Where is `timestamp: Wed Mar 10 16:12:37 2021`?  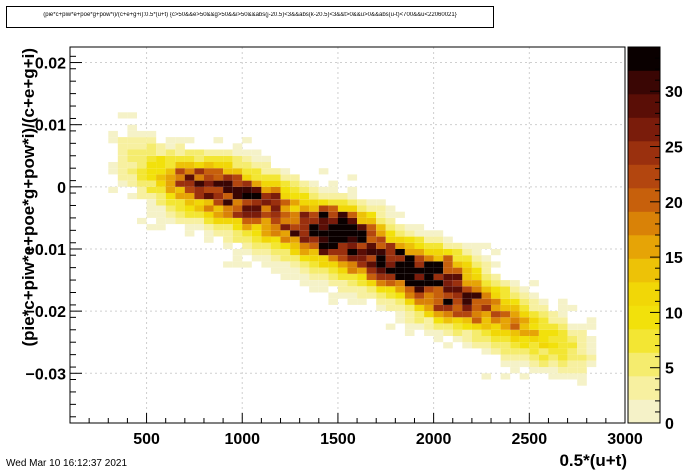
timestamp: Wed Mar 10 16:12:37 2021 is located at coordinates (67, 463).